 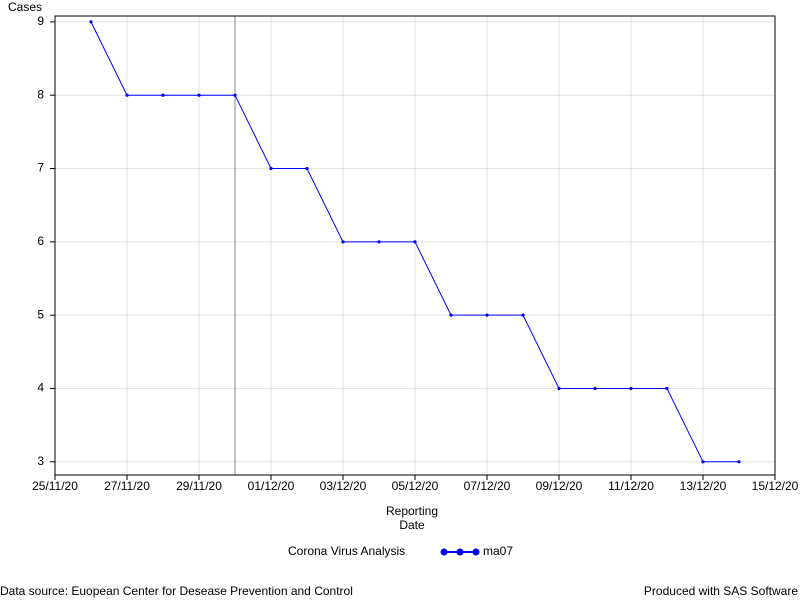 I want to click on y-tick-label: 9, so click(x=40, y=21).